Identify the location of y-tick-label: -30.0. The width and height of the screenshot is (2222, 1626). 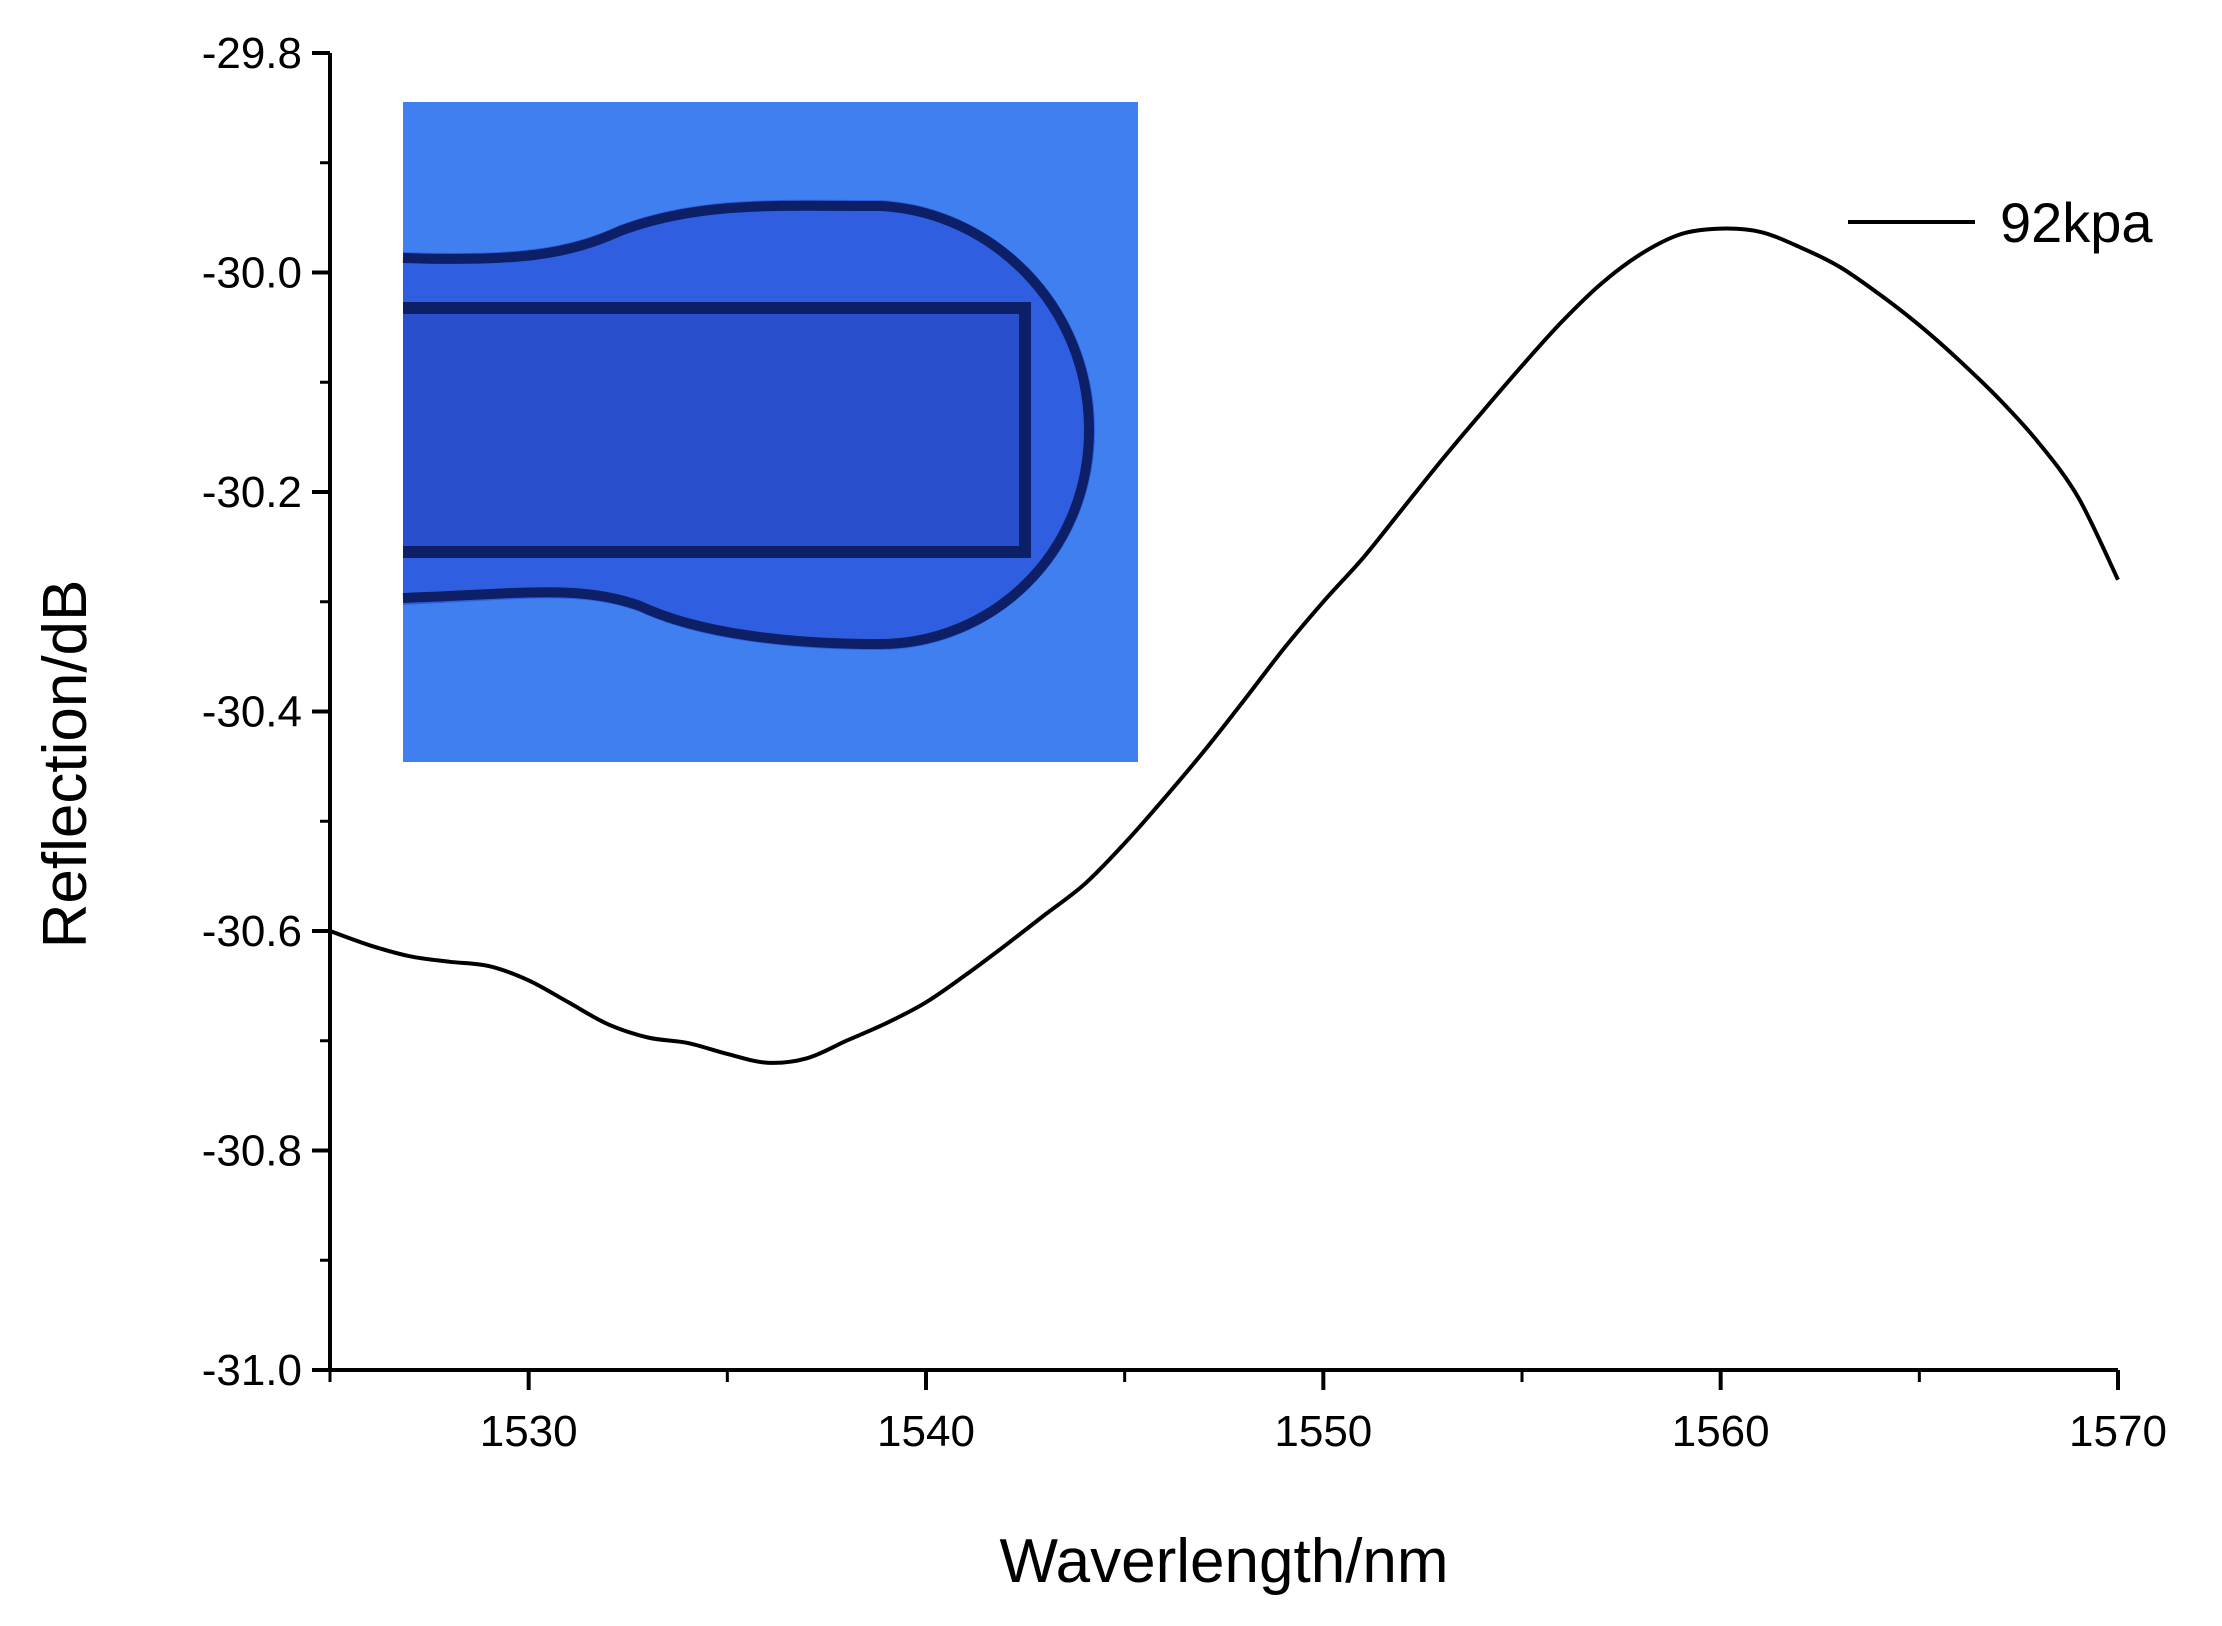
(252, 273).